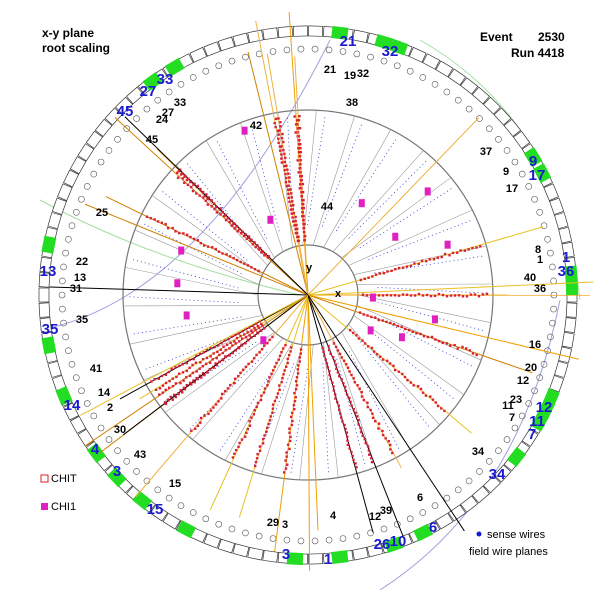 The width and height of the screenshot is (608, 600). Describe the element at coordinates (270, 219) in the screenshot. I see `chi1` at that location.